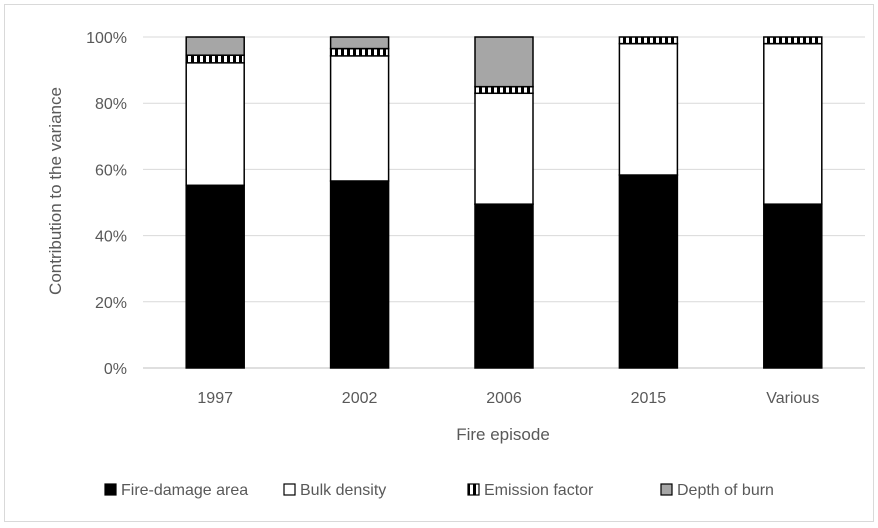 The height and width of the screenshot is (528, 878). I want to click on legend-item: Depth of burn, so click(717, 490).